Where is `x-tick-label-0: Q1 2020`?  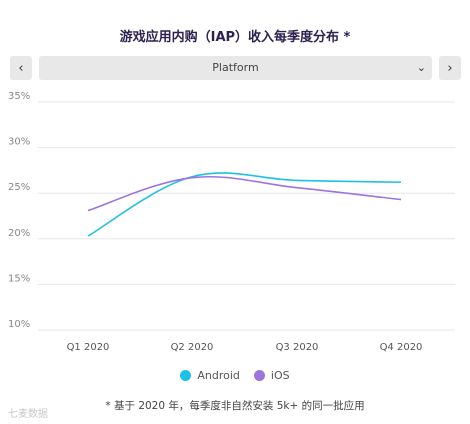 x-tick-label-0: Q1 2020 is located at coordinates (88, 347).